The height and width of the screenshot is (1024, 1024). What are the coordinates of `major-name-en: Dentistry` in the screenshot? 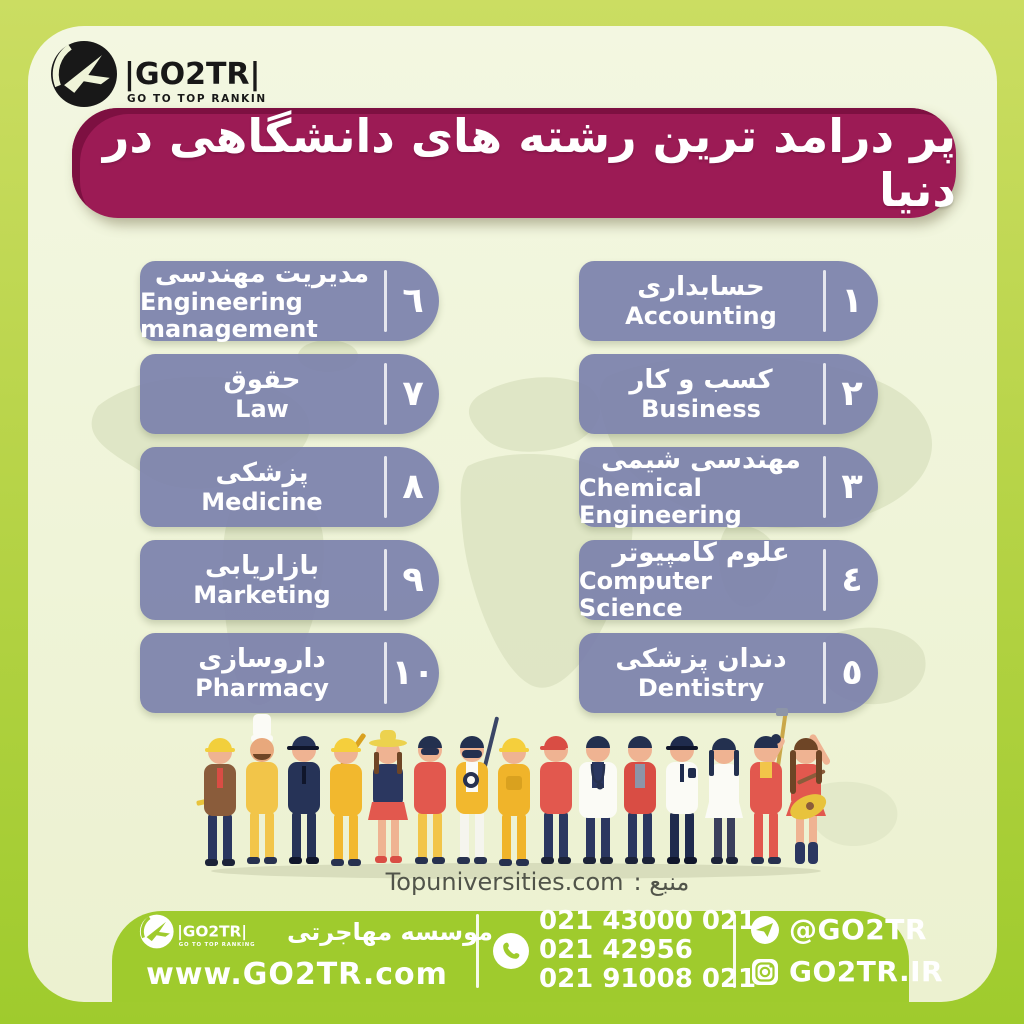 It's located at (701, 687).